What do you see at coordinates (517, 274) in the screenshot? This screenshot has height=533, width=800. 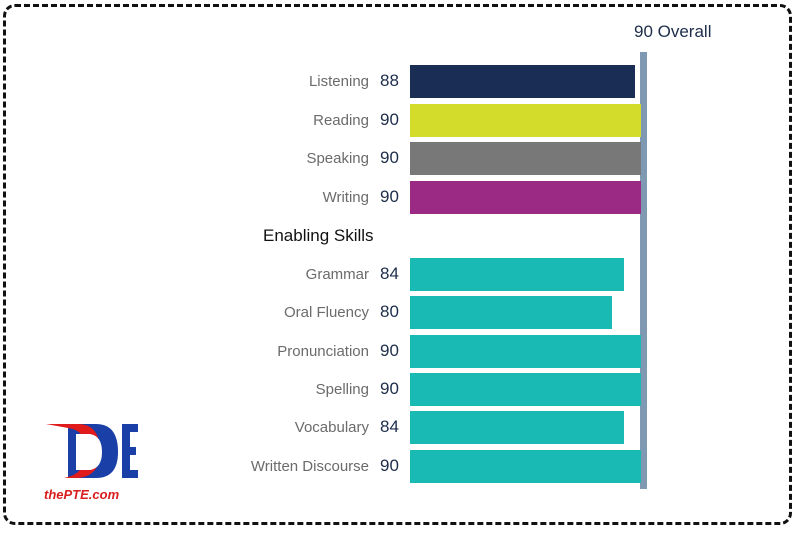 I see `skill-bar-grammar` at bounding box center [517, 274].